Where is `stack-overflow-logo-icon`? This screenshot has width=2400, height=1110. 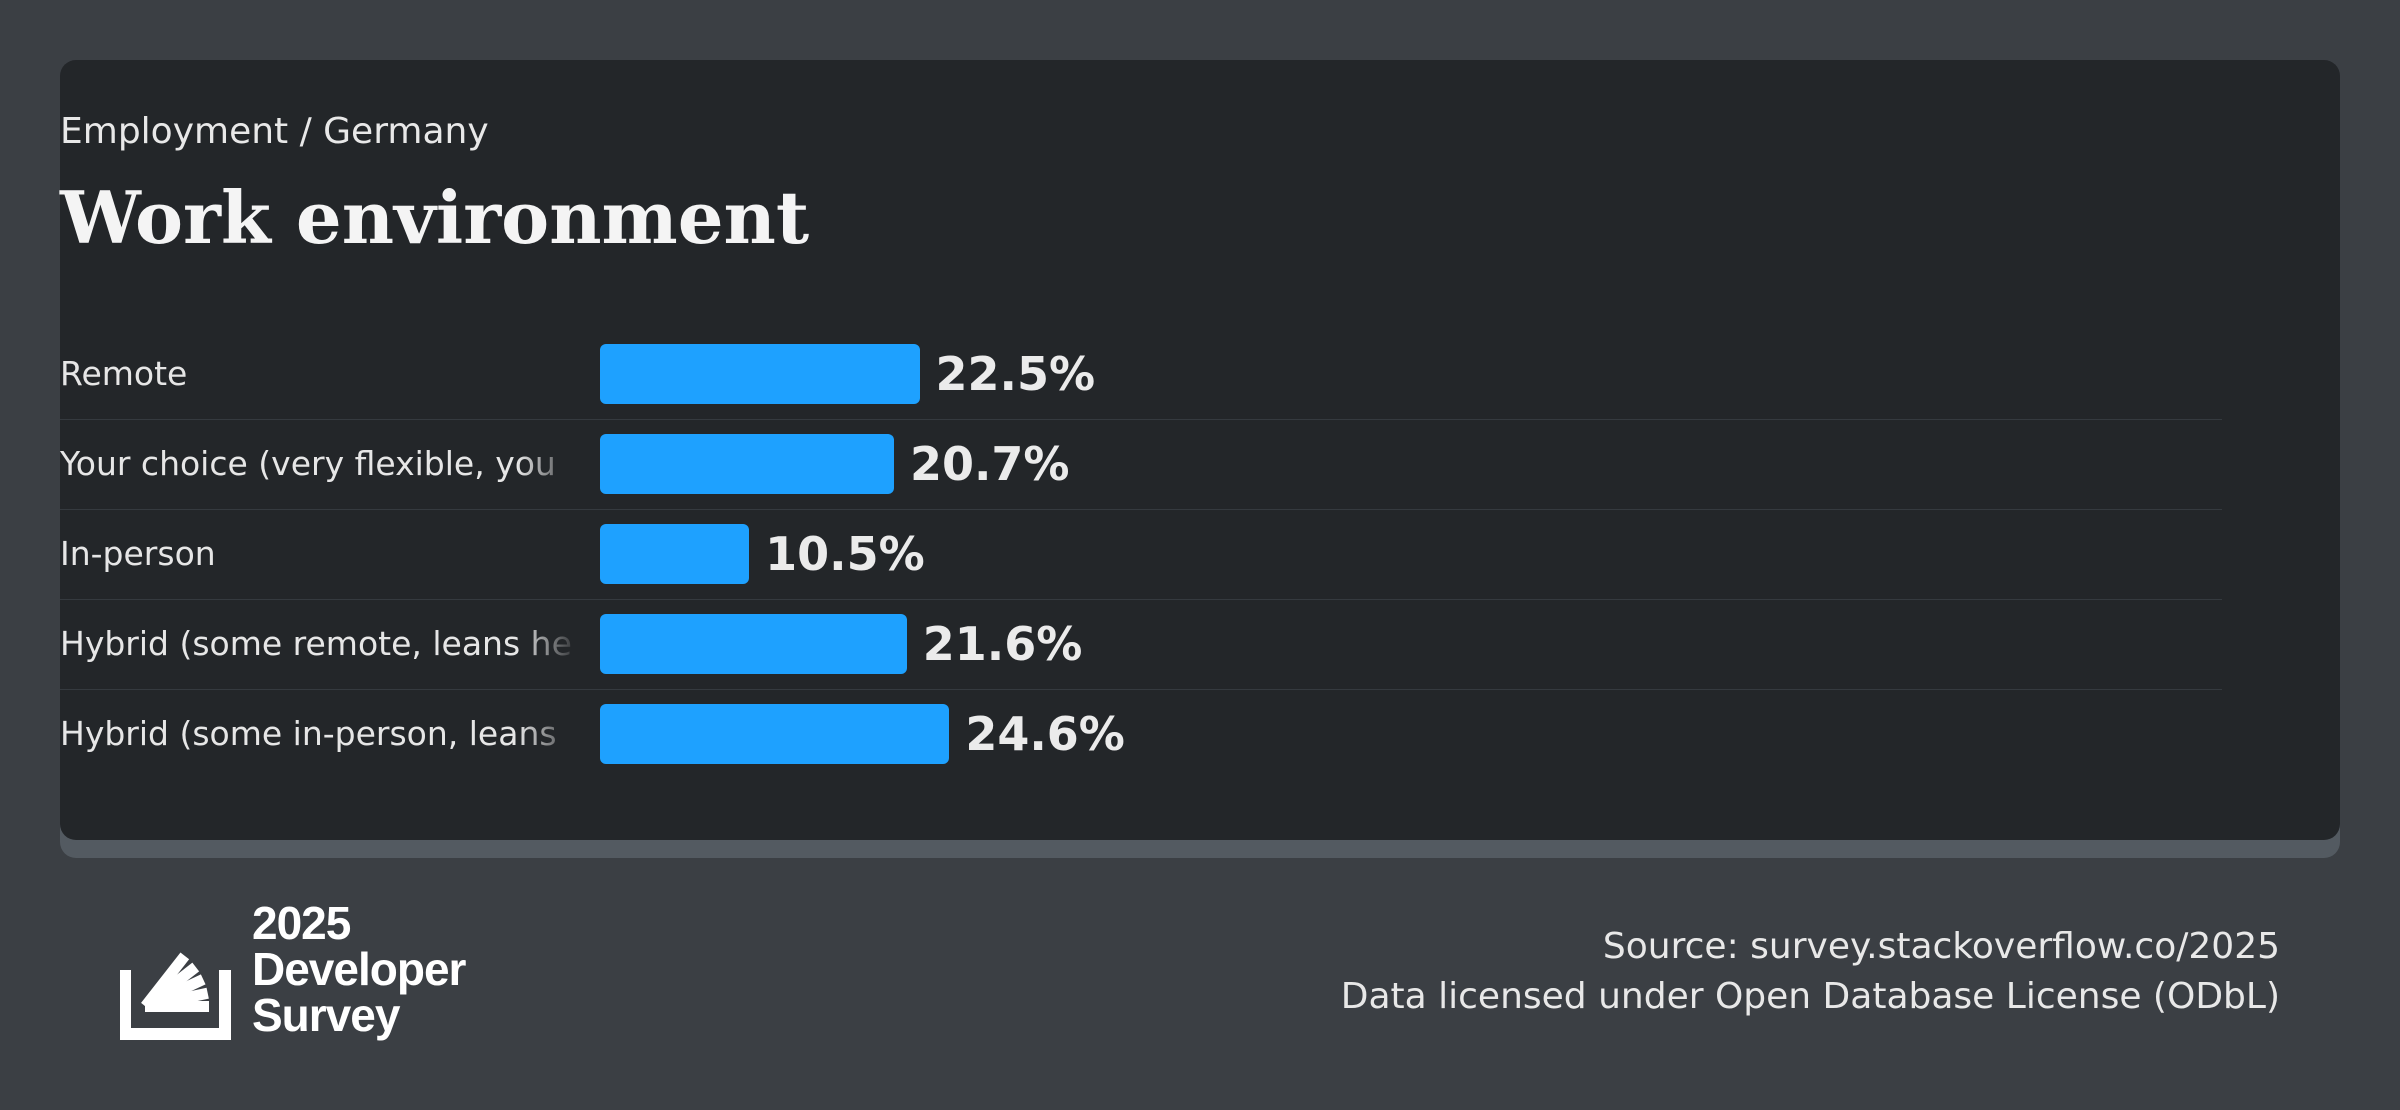 stack-overflow-logo-icon is located at coordinates (175, 996).